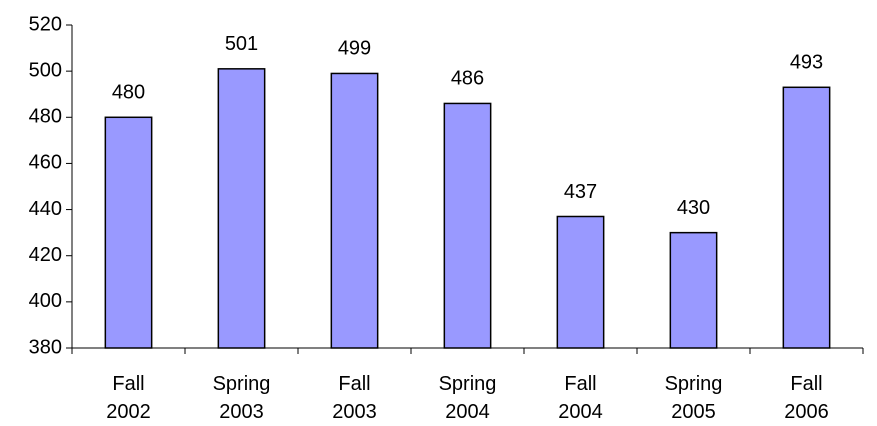 Image resolution: width=877 pixels, height=426 pixels. I want to click on value-label: 480, so click(128, 93).